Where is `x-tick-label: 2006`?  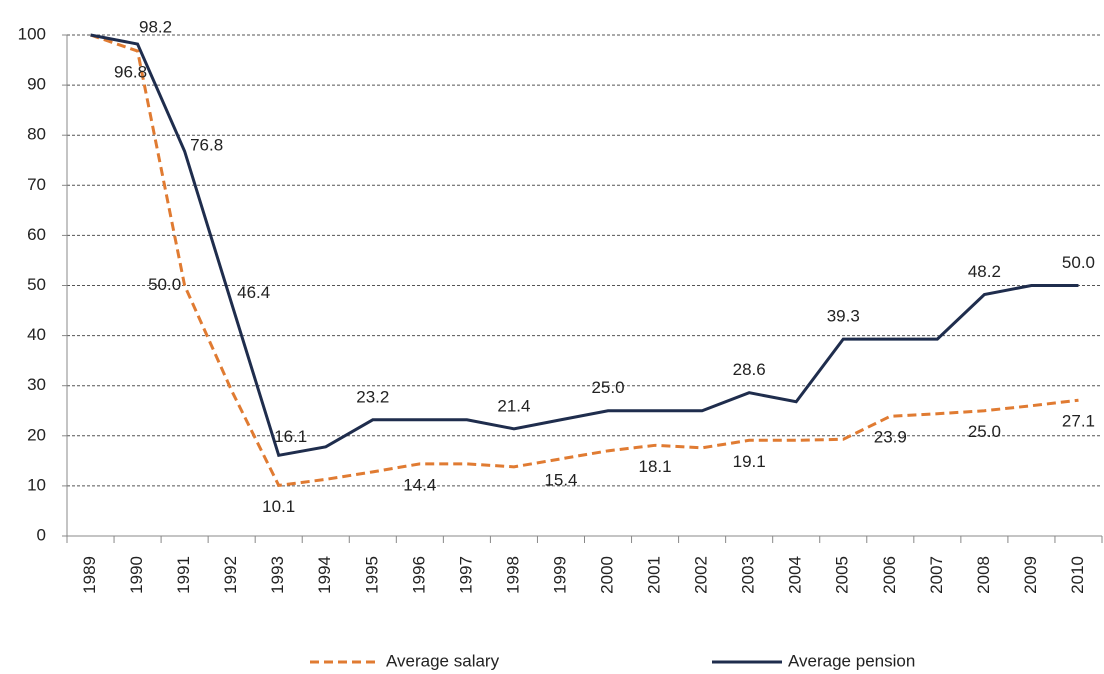 x-tick-label: 2006 is located at coordinates (889, 575).